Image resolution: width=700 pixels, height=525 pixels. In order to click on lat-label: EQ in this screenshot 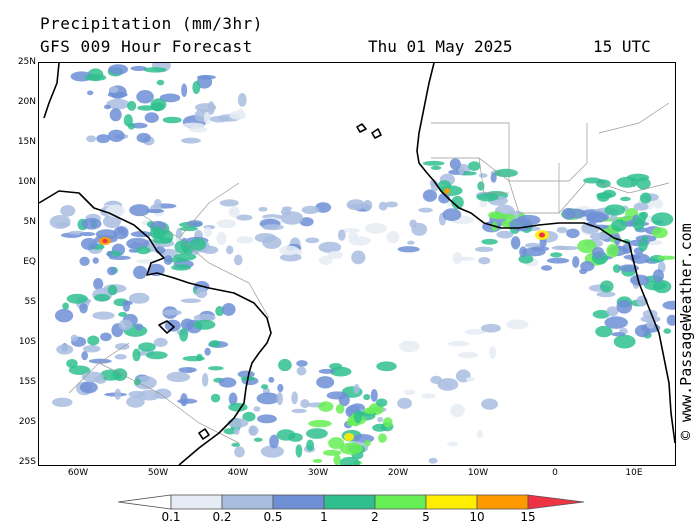, I will do `click(29, 262)`.